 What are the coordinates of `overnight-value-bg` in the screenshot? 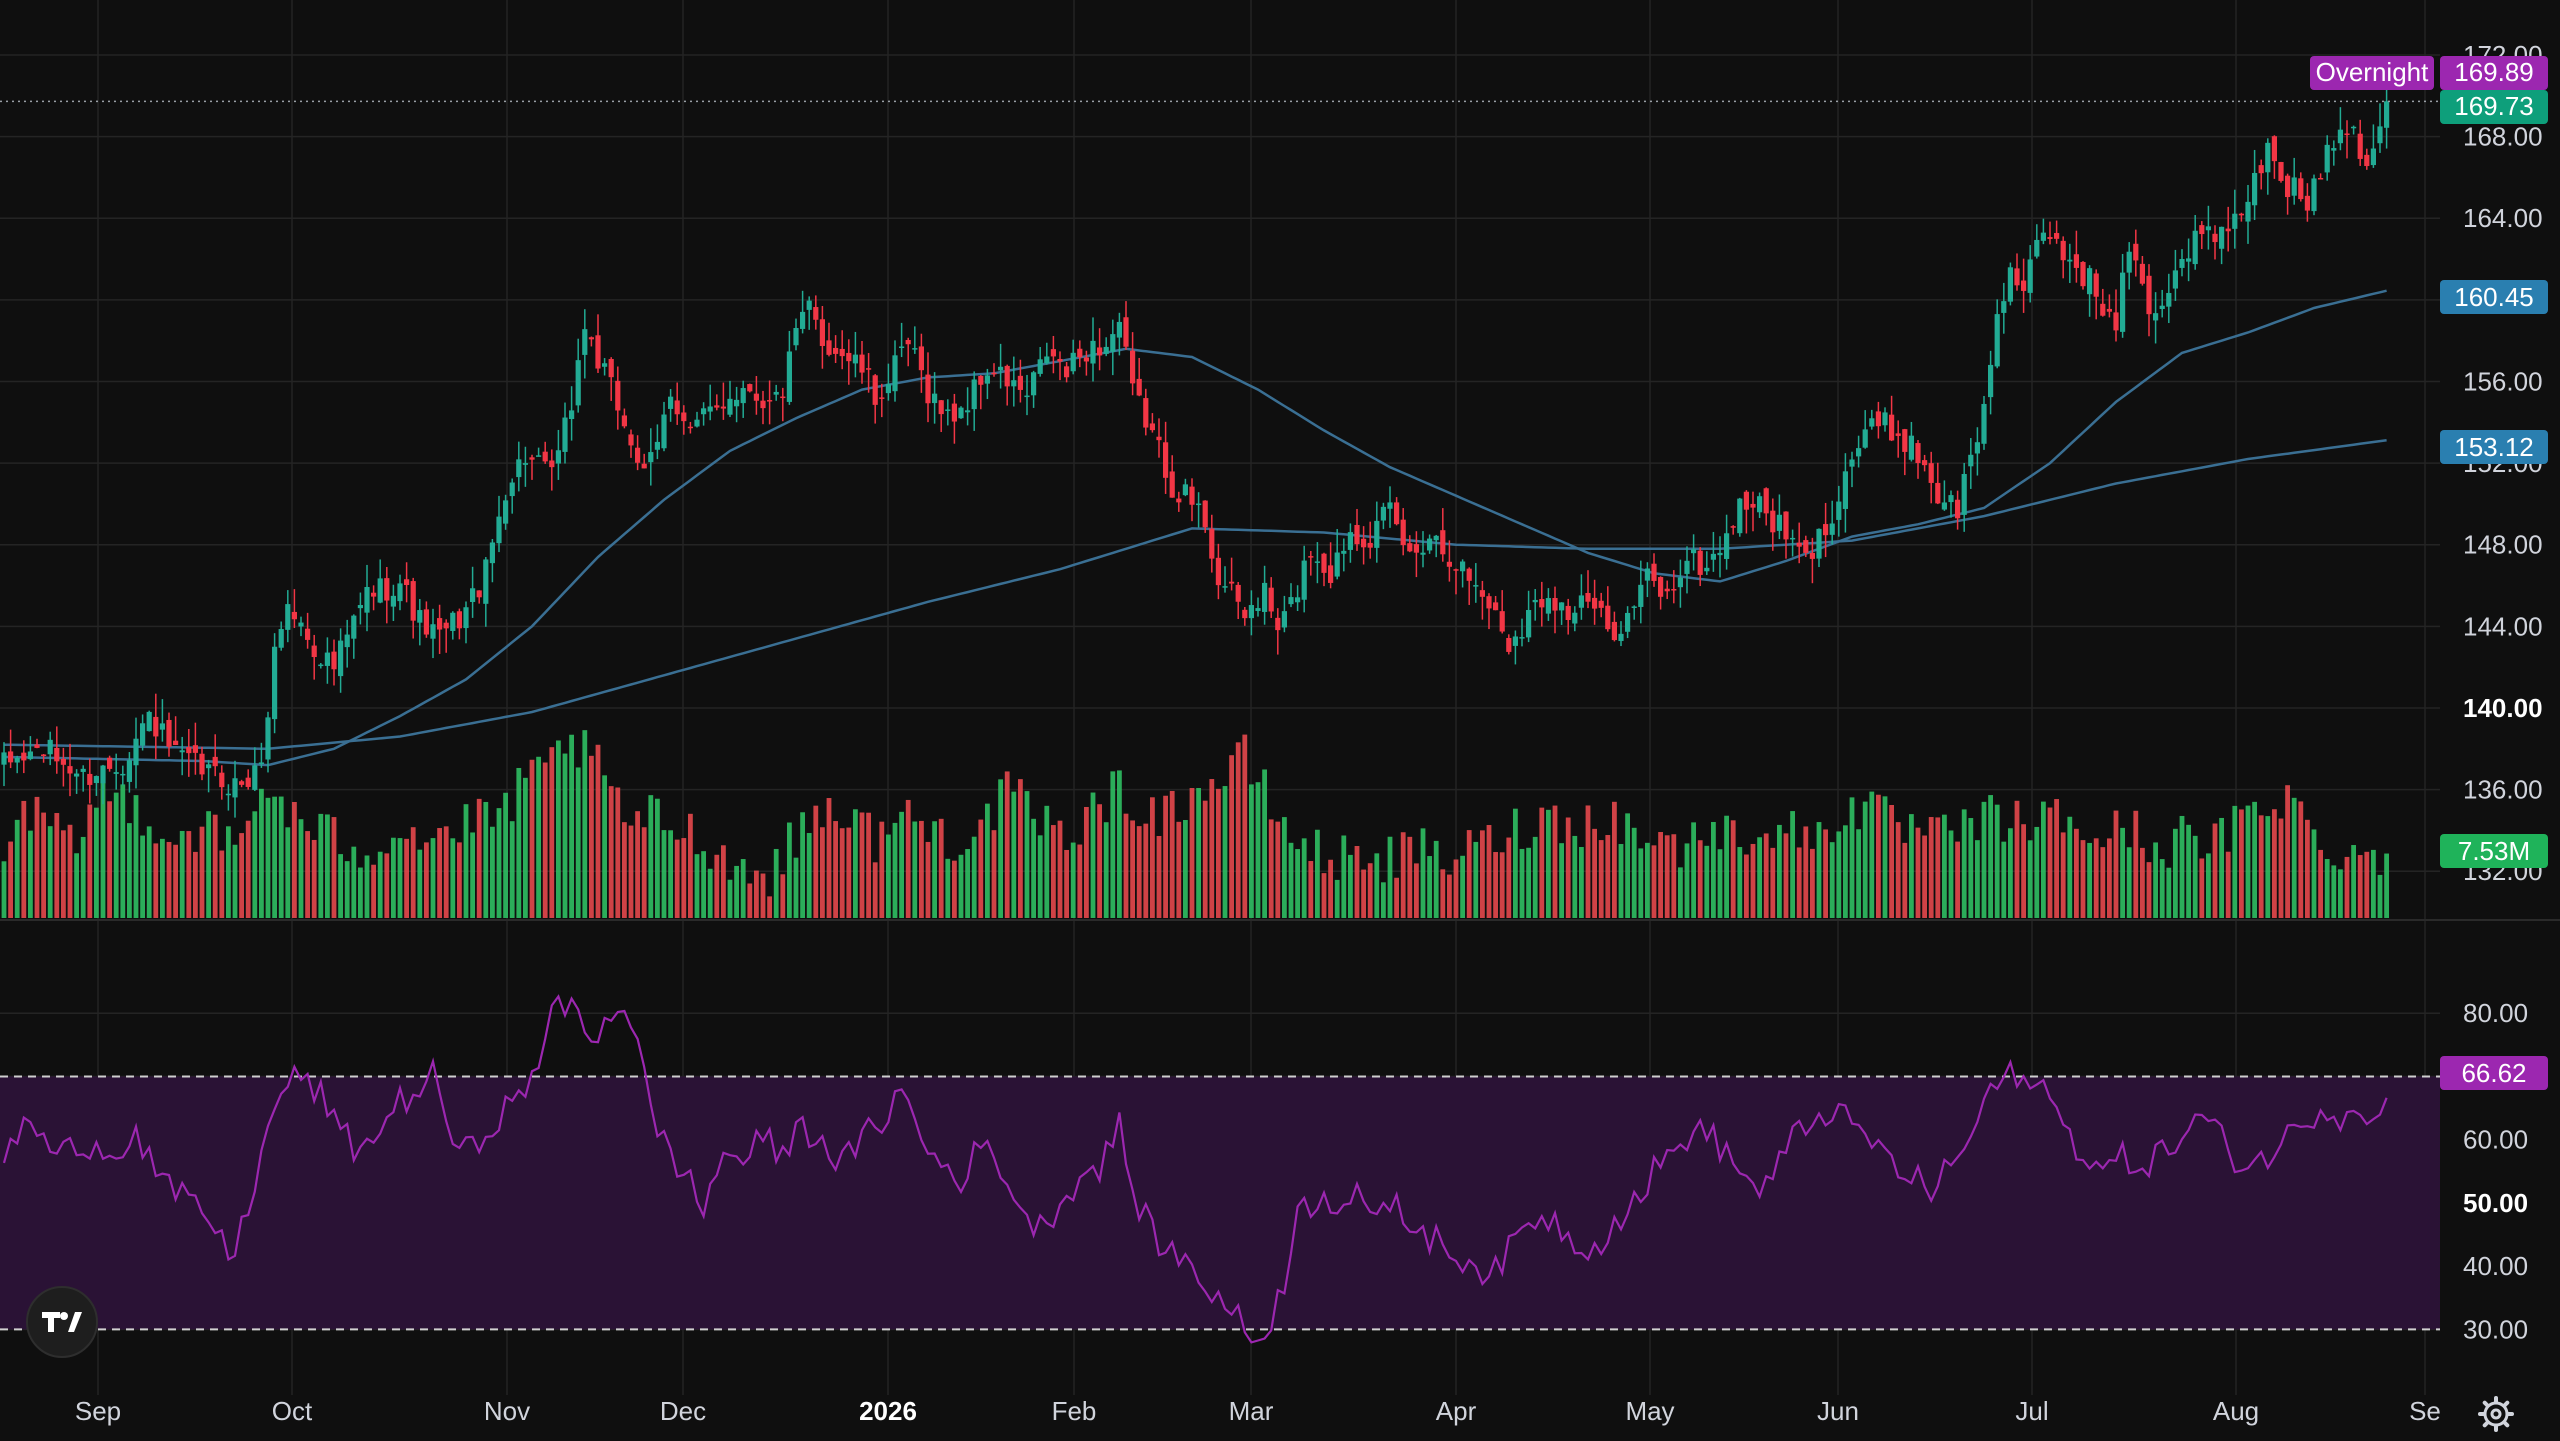 It's located at (2494, 73).